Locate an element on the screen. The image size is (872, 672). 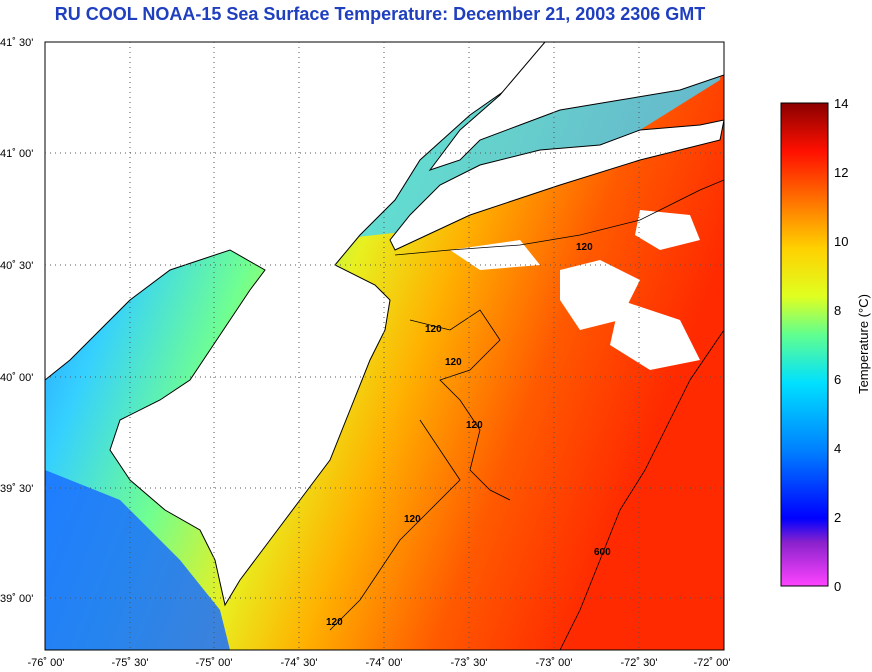
lon-label: -74˚ 30' is located at coordinates (299, 663).